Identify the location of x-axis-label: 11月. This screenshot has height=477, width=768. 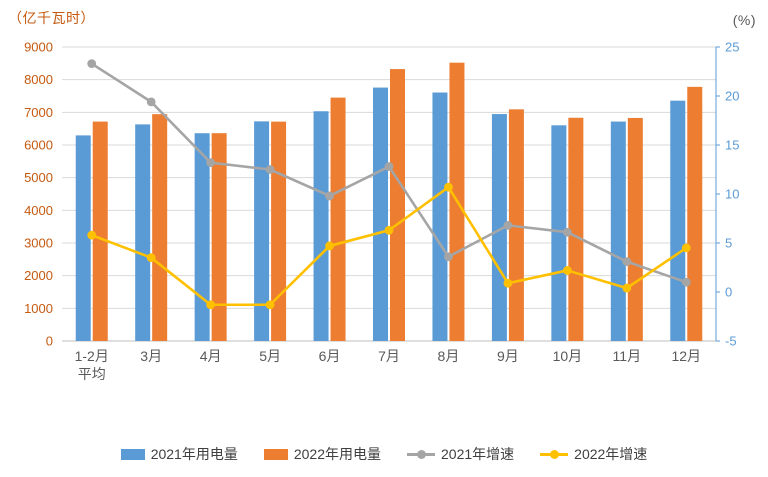
(627, 356).